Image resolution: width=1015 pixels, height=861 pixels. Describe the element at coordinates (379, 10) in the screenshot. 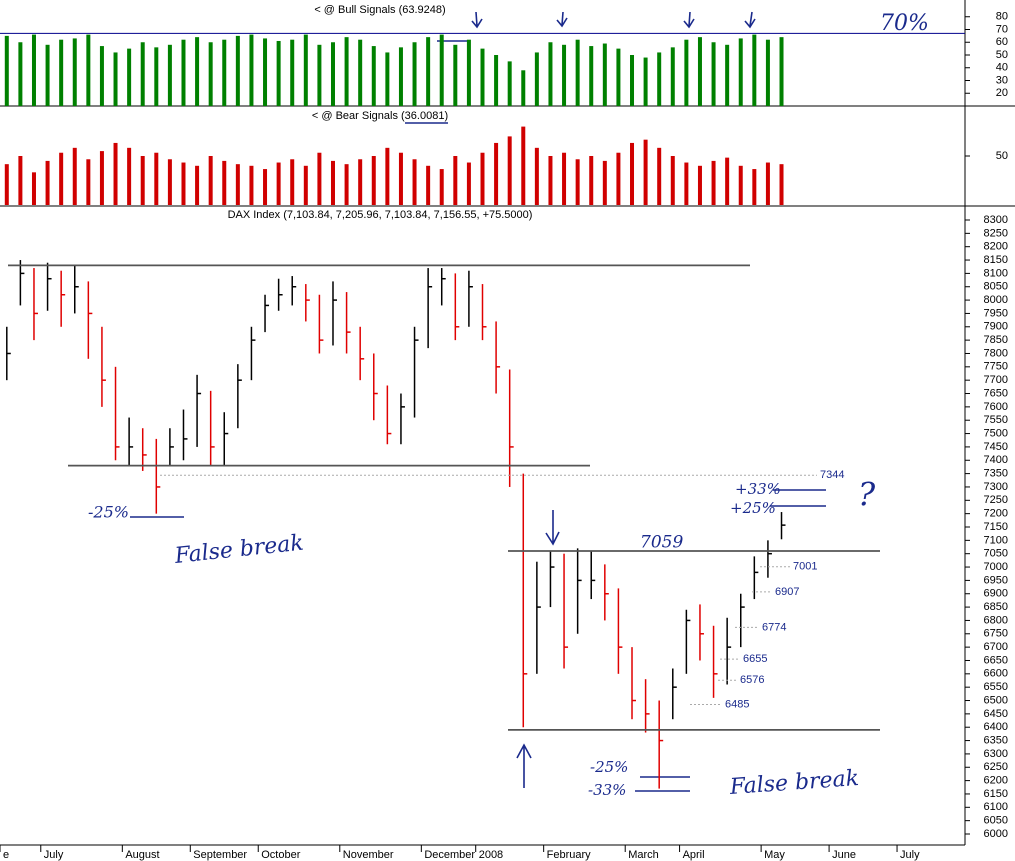

I see `bull-title: < @ Bull Signals (63.9248)` at that location.